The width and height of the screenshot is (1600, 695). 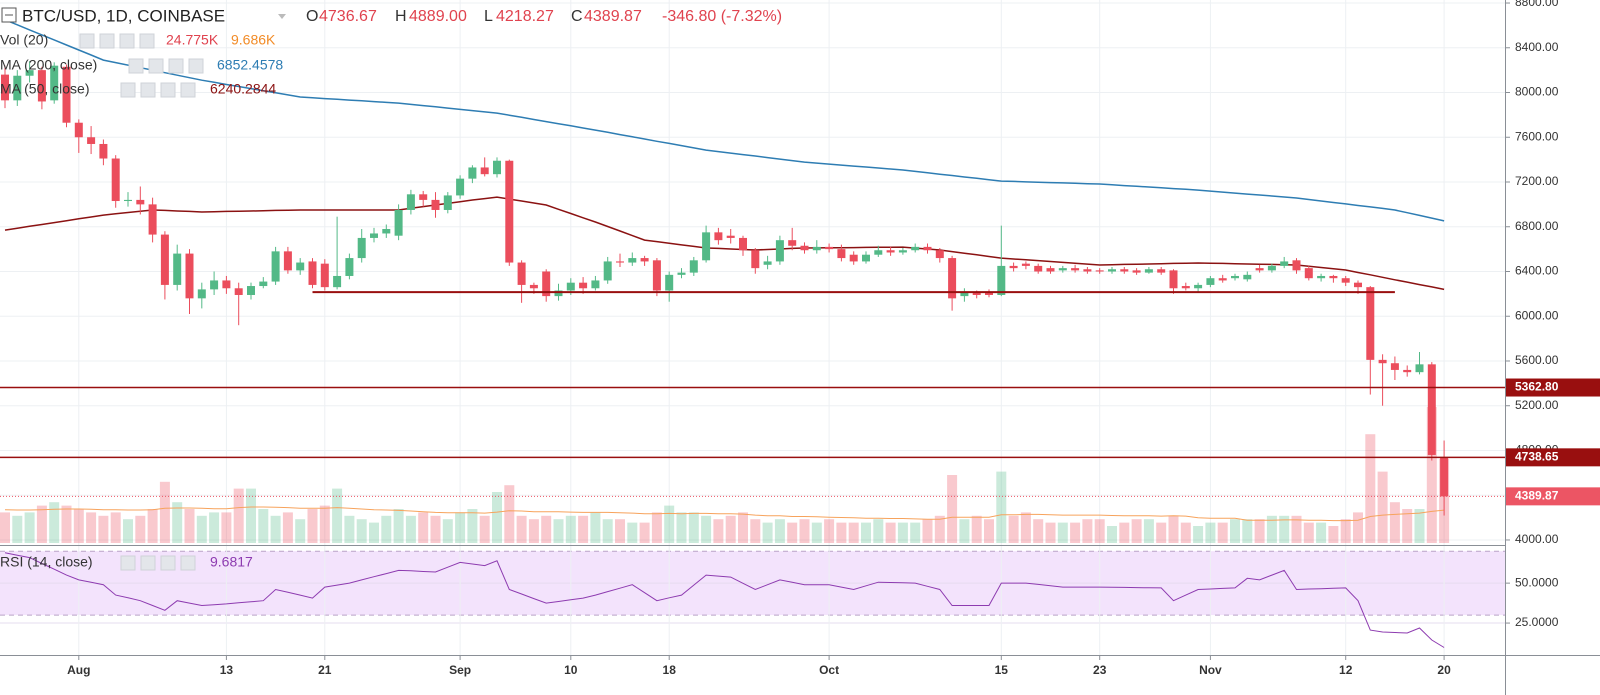 I want to click on rsi-legend: RSI (14, close), so click(x=46, y=562).